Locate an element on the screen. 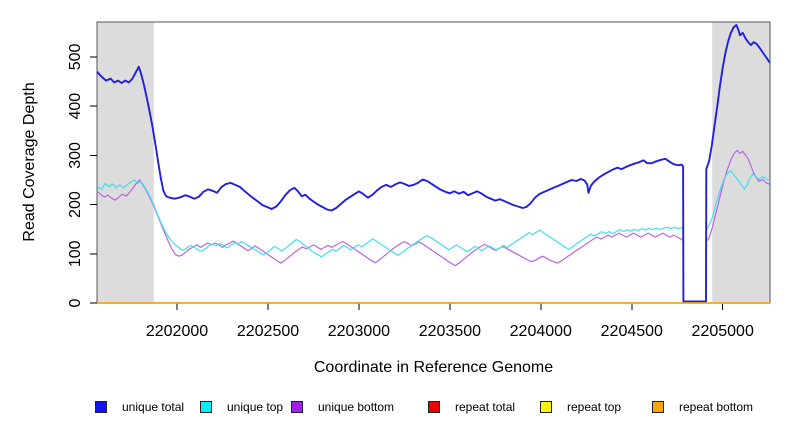 The height and width of the screenshot is (432, 792). legend-item-unique-bottom: unique bottom is located at coordinates (342, 406).